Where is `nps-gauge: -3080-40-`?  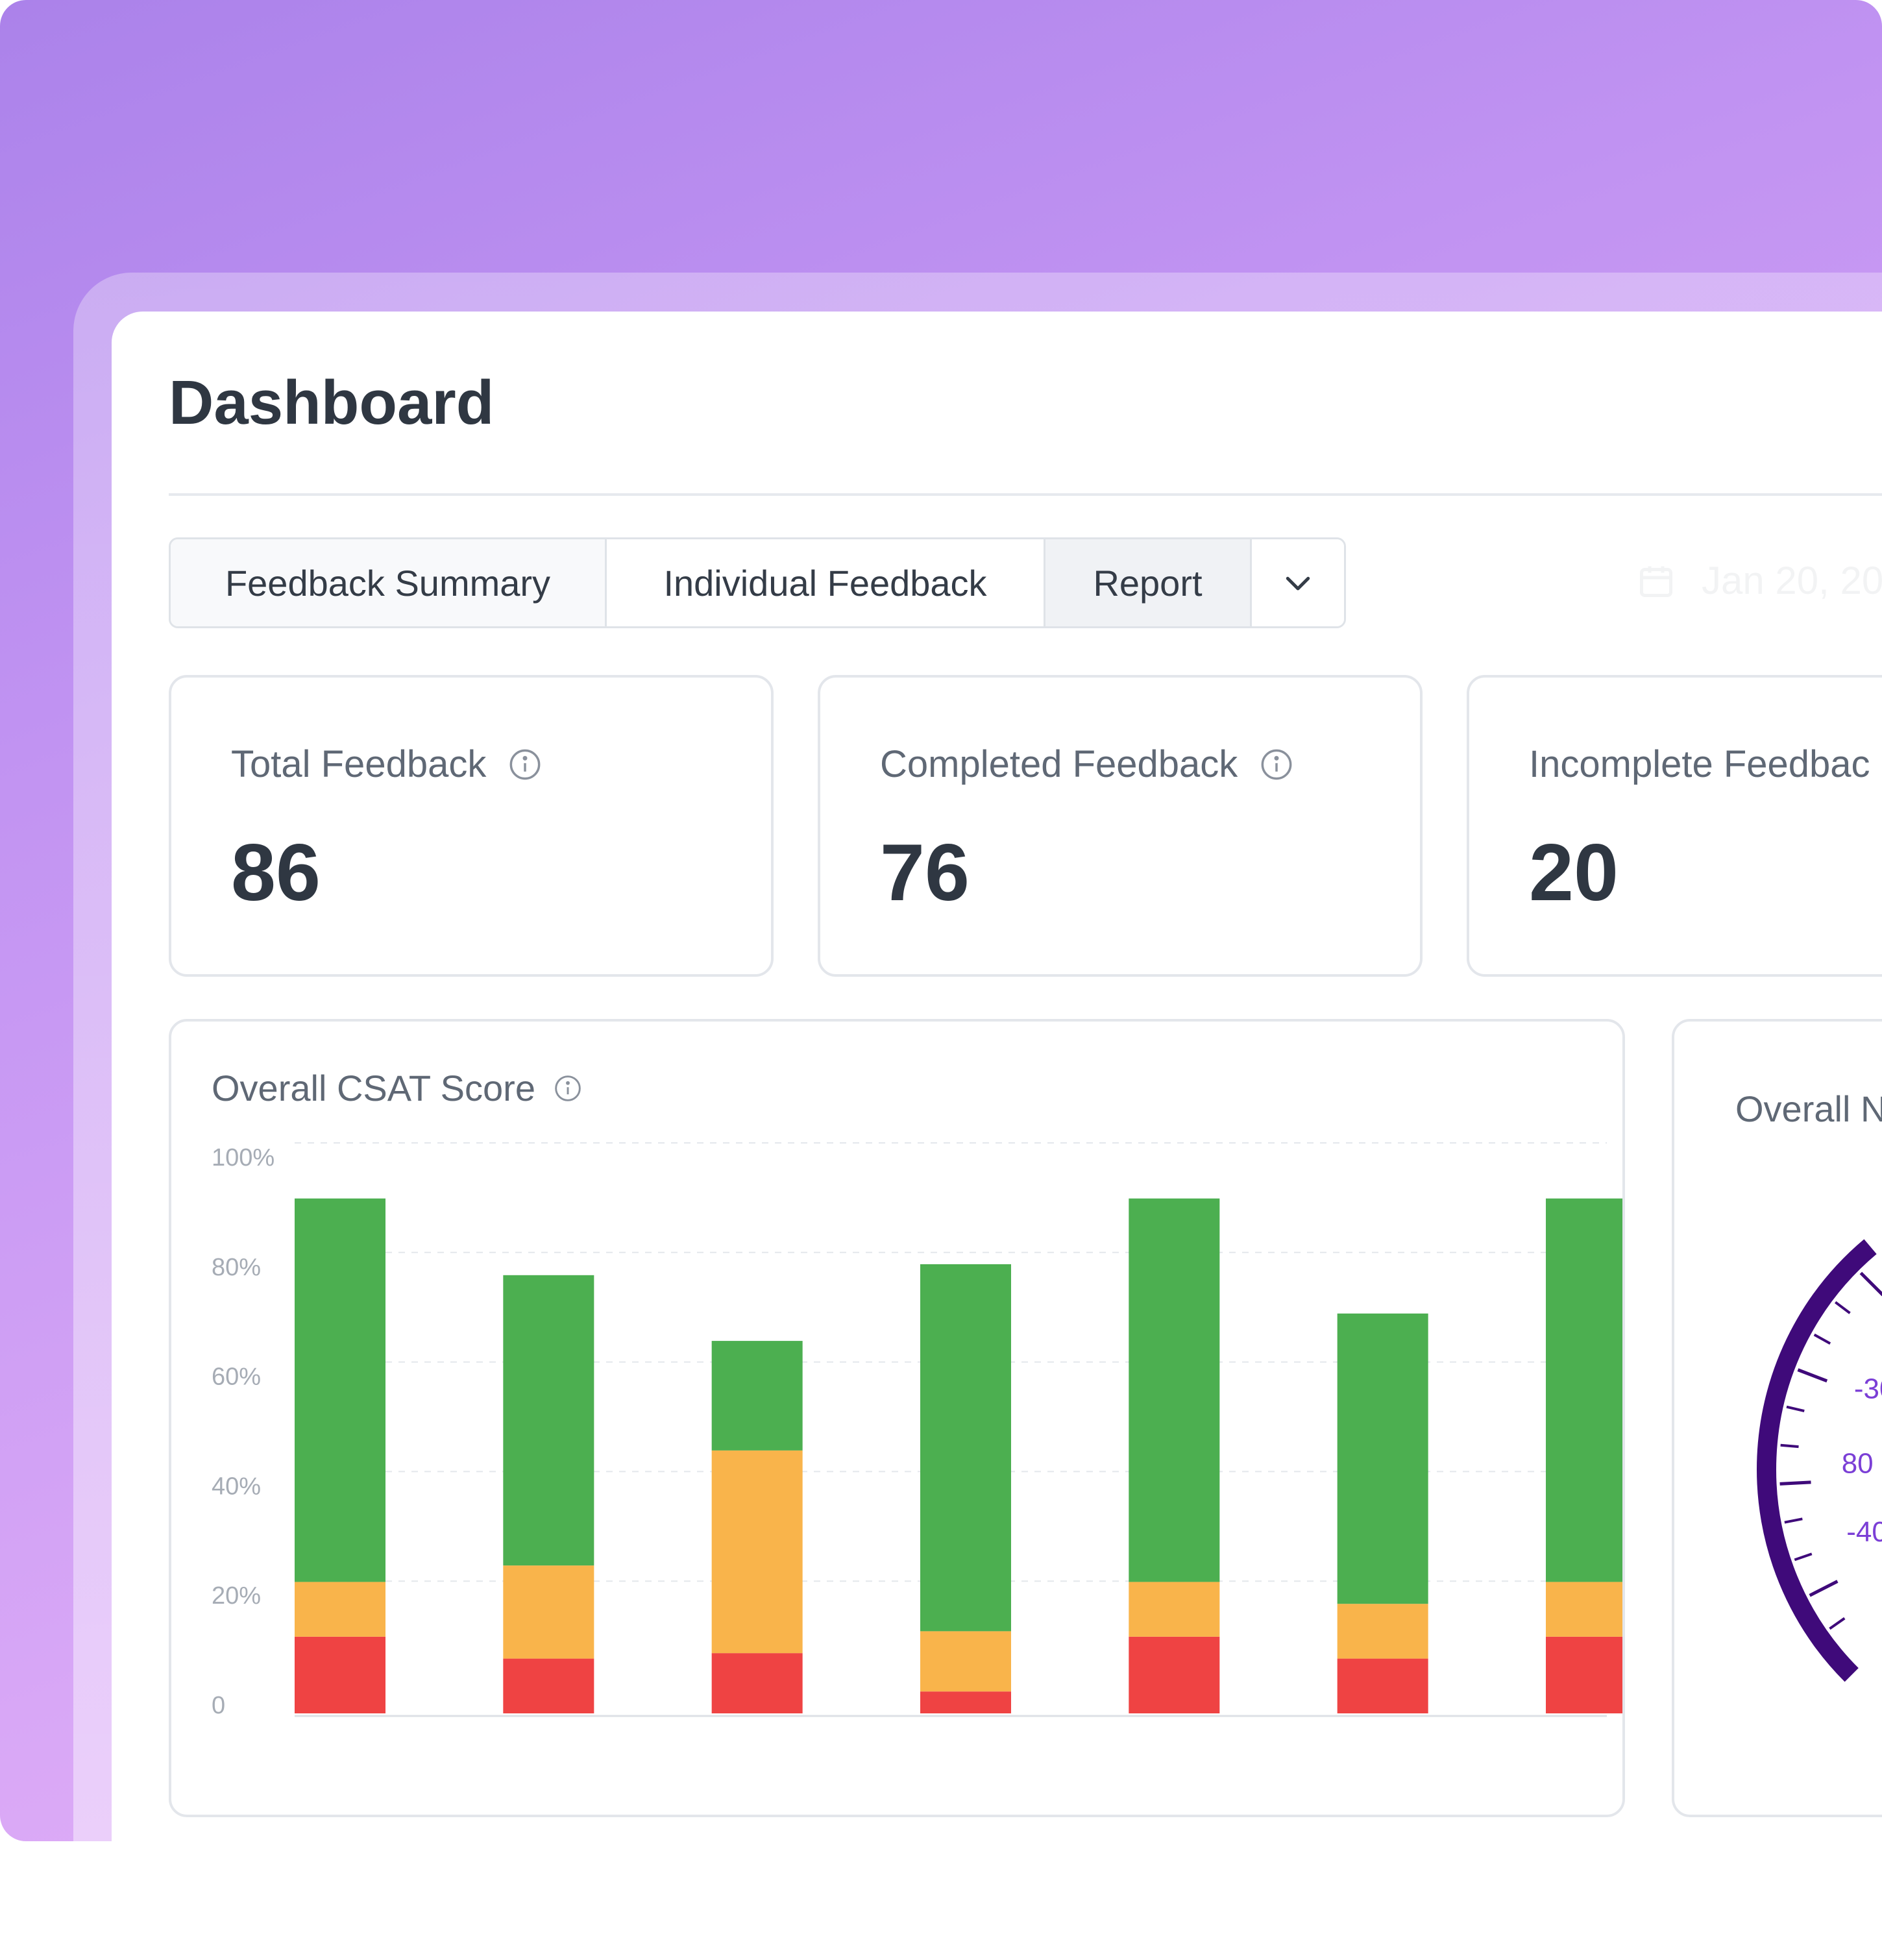 nps-gauge: -3080-40- is located at coordinates (1819, 1460).